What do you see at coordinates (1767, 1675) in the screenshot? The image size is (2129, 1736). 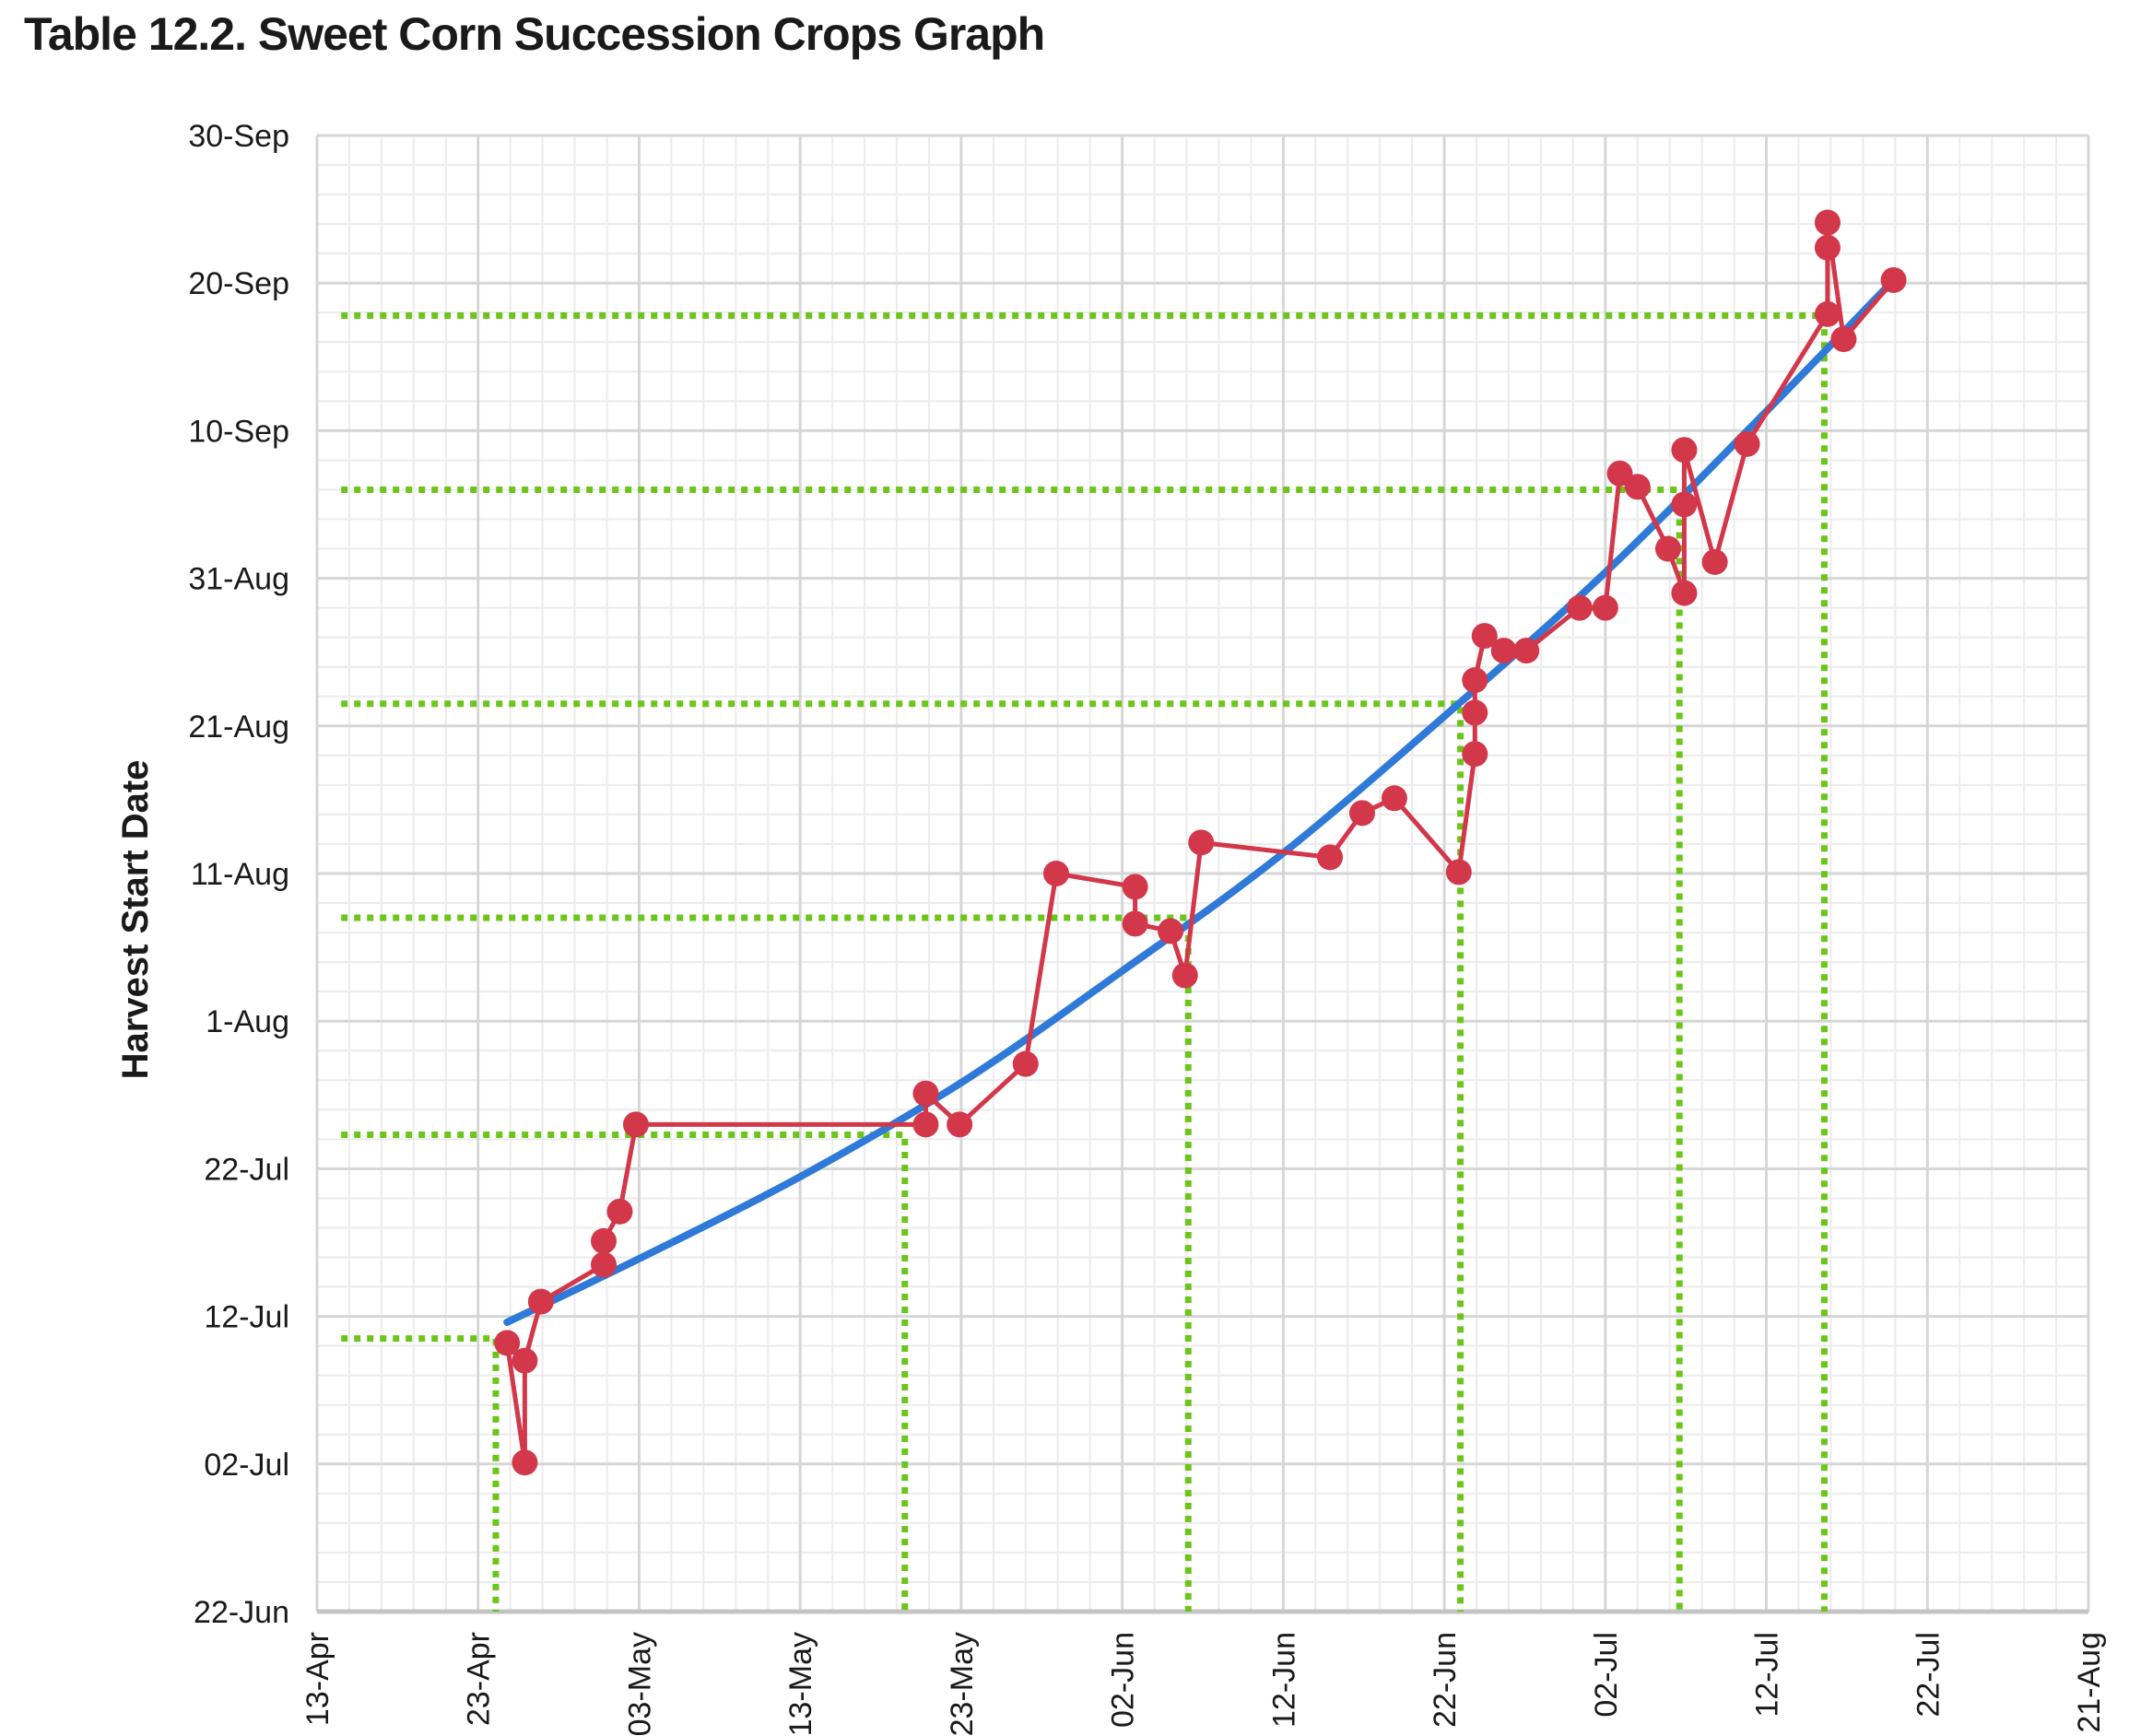 I see `x-tick-label: 12-Jul` at bounding box center [1767, 1675].